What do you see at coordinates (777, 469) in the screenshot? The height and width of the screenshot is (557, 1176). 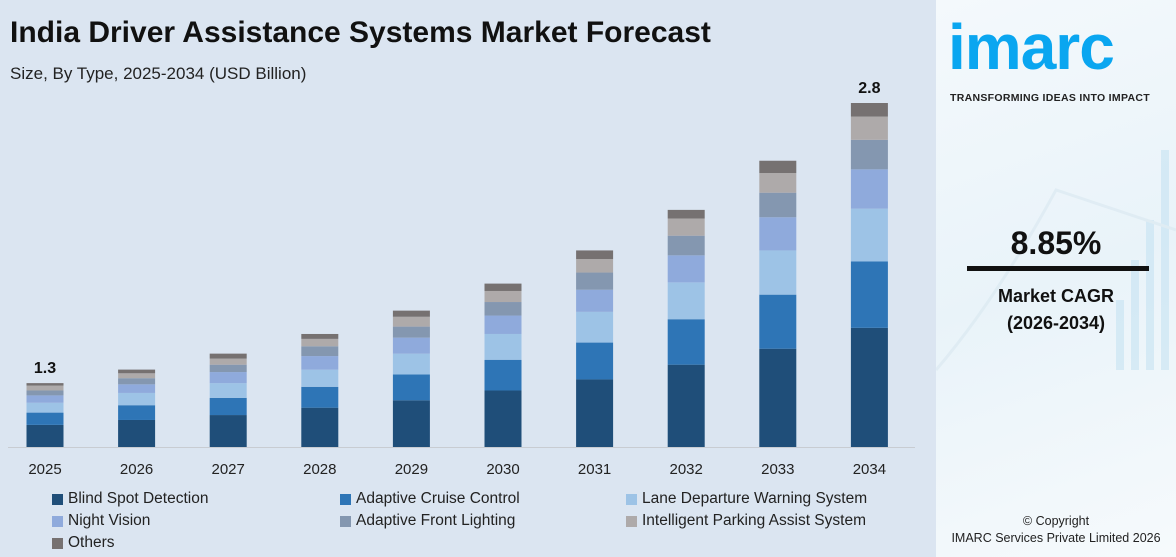 I see `x-tick-label: 2033` at bounding box center [777, 469].